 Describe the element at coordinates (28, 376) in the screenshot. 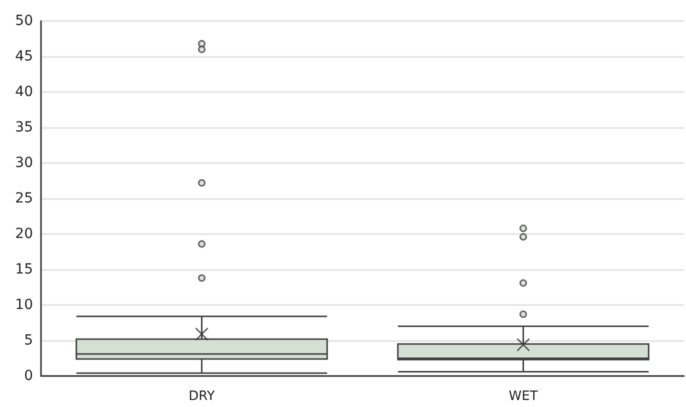

I see `y-tick-label: 0` at that location.